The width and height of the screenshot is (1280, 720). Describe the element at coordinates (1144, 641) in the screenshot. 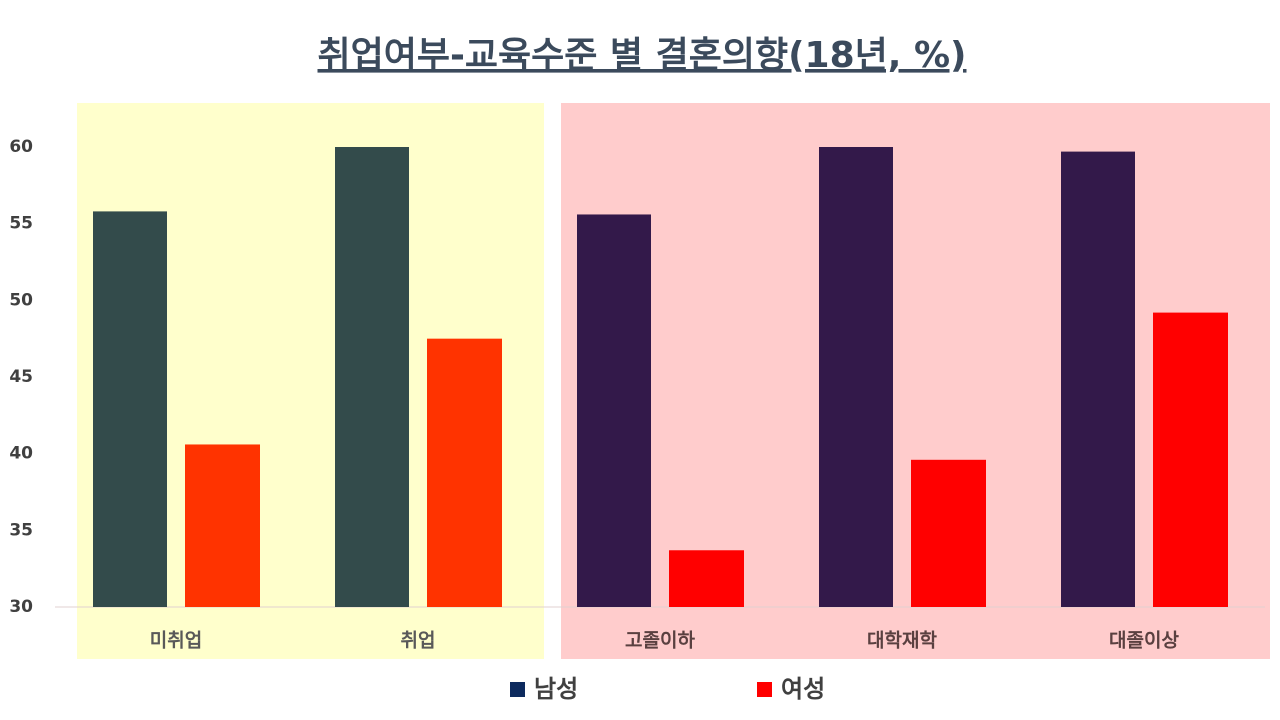

I see `x-tick-label: 대졸이상` at that location.